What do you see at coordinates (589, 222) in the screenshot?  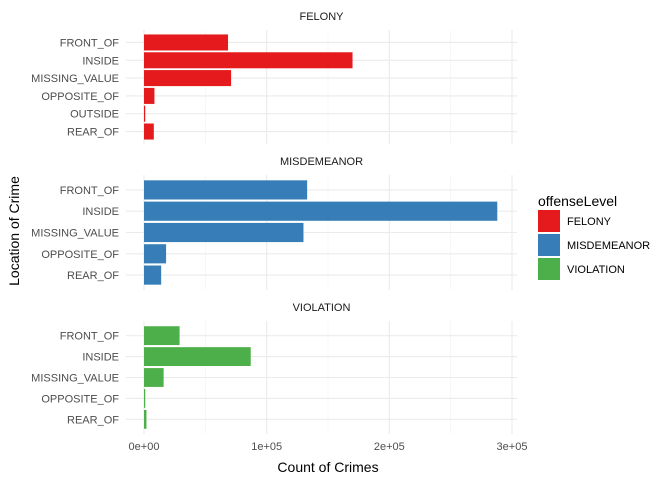 I see `legend-label: FELONY` at bounding box center [589, 222].